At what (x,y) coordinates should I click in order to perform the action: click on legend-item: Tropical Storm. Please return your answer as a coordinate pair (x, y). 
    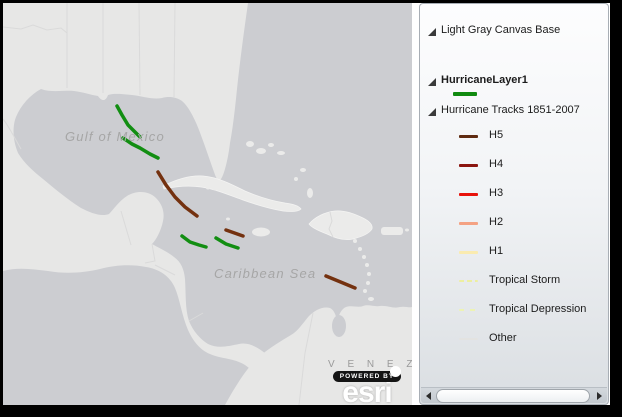
    Looking at the image, I should click on (514, 281).